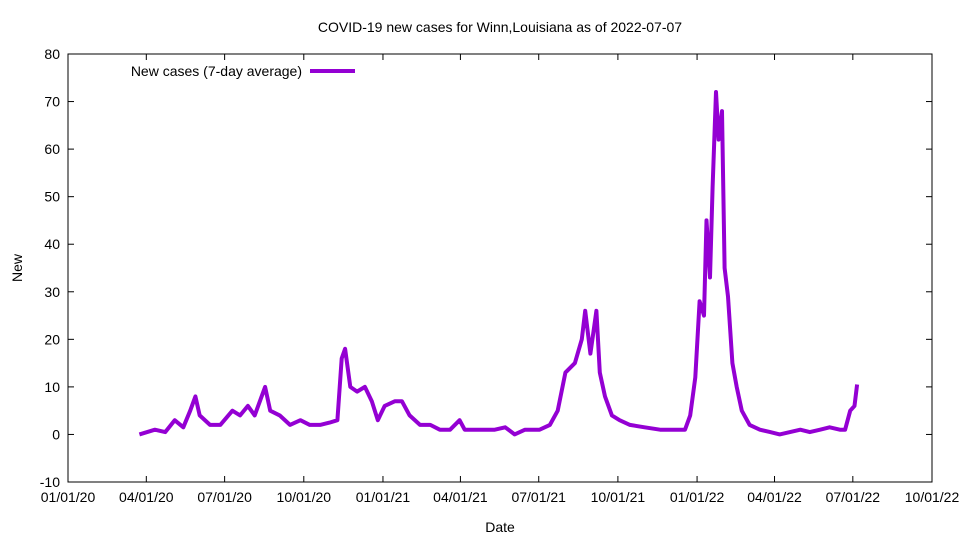 This screenshot has height=545, width=960. Describe the element at coordinates (538, 497) in the screenshot. I see `x-tick-label: 07/01/21` at that location.